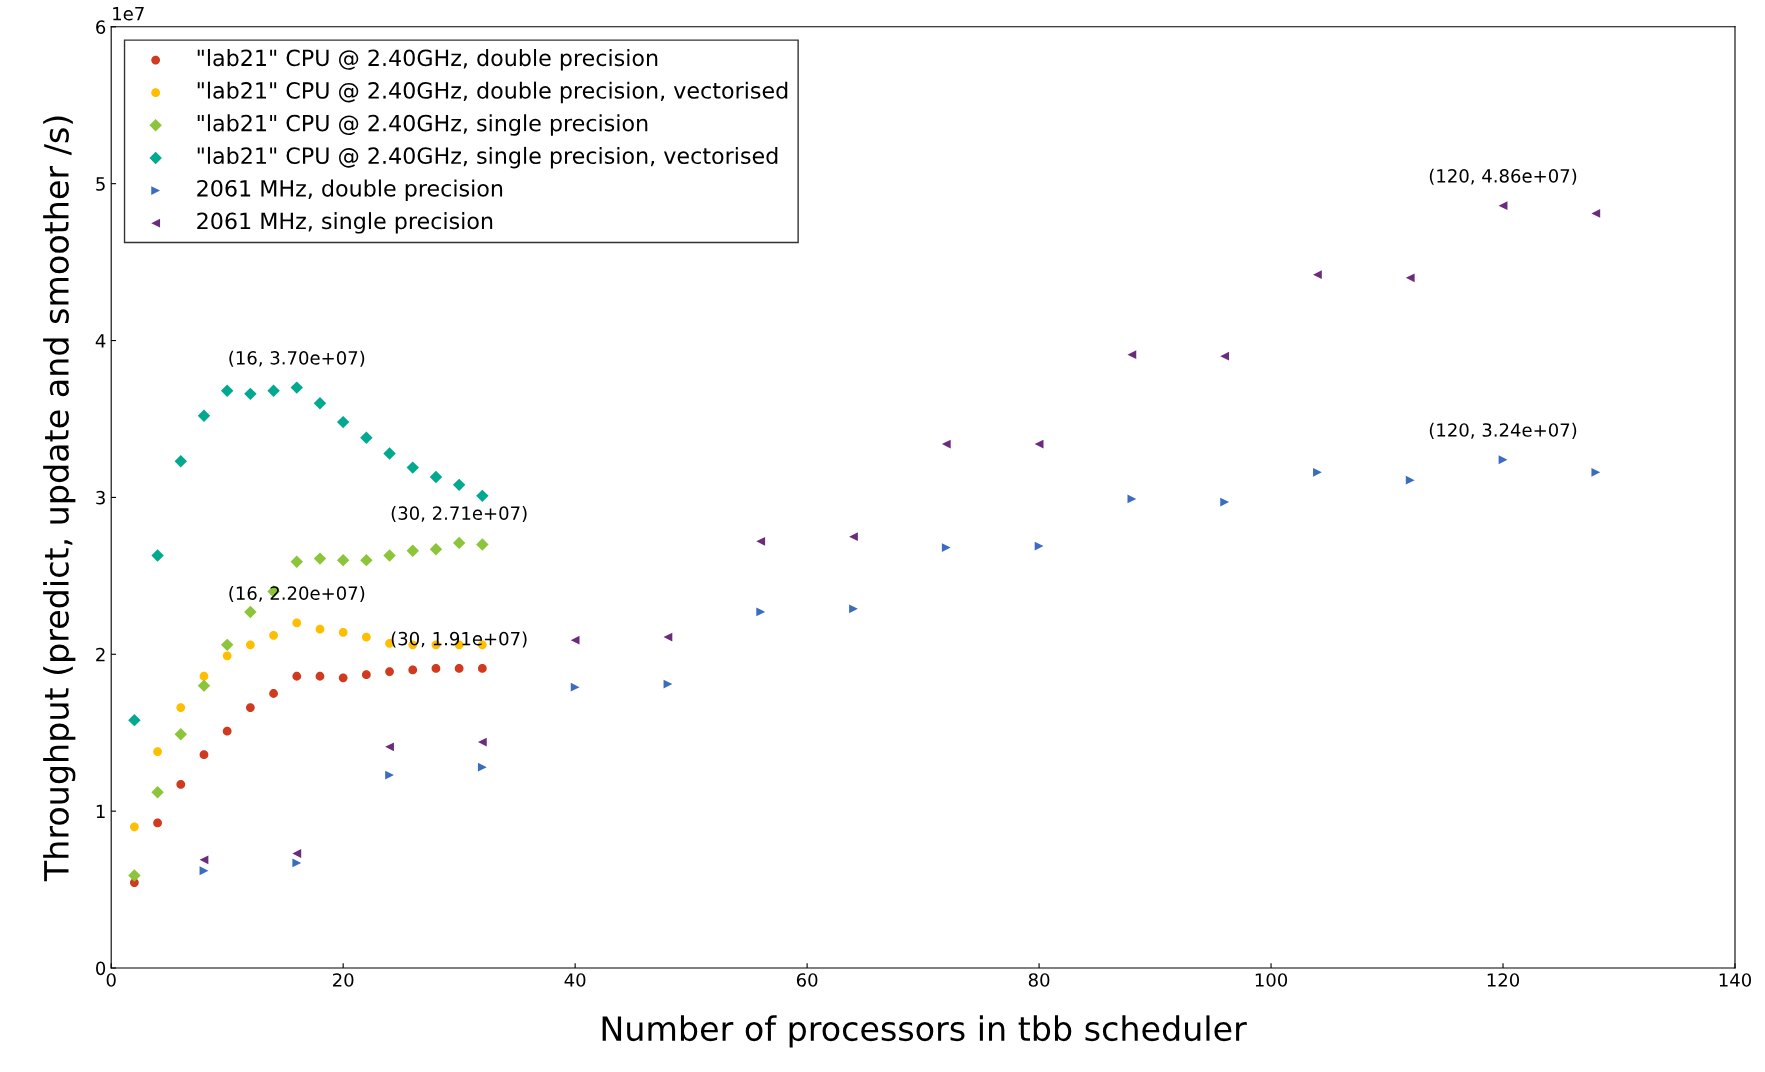 The image size is (1765, 1072). What do you see at coordinates (350, 190) in the screenshot?
I see `legend-label: 2061 MHz, double precision` at bounding box center [350, 190].